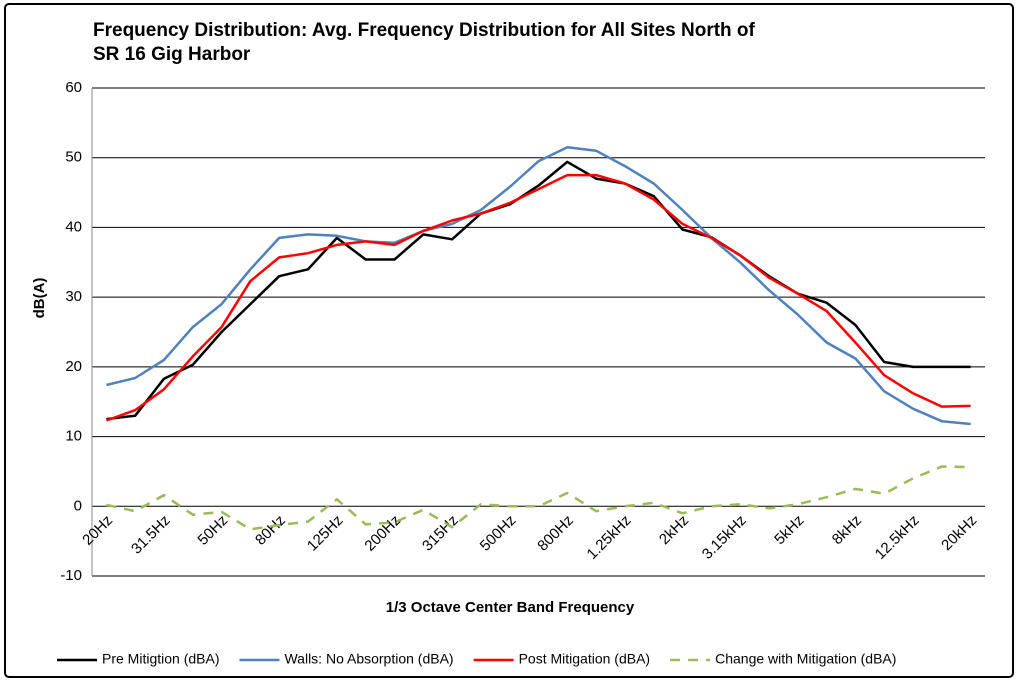 This screenshot has width=1019, height=682. What do you see at coordinates (160, 659) in the screenshot?
I see `legend-label: Pre Mitigtion (dBA)` at bounding box center [160, 659].